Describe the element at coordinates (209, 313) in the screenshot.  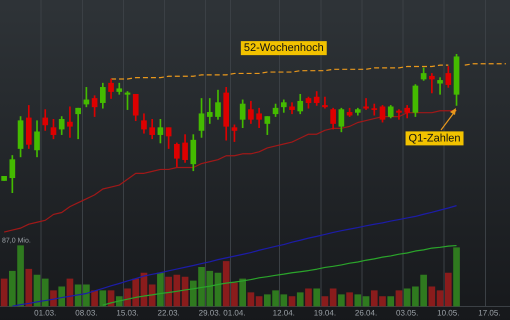
I see `x-tick-label: 29.03.` at that location.